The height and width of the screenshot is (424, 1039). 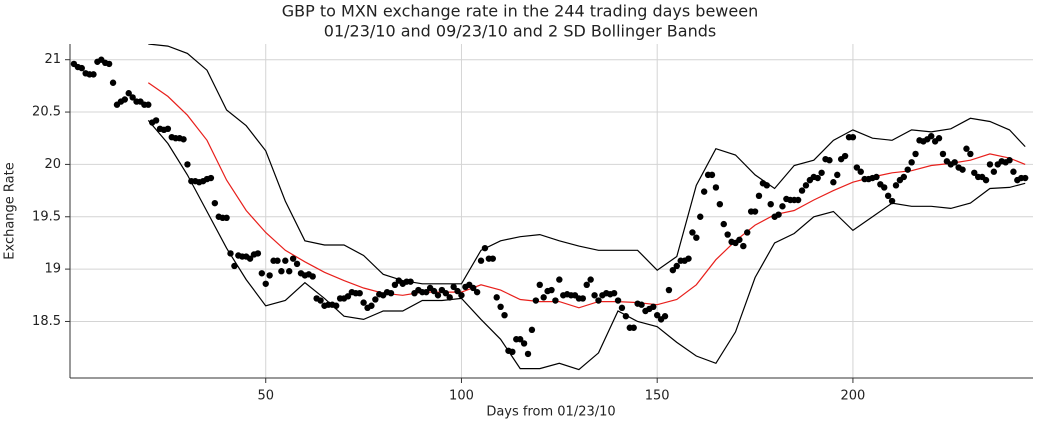 What do you see at coordinates (46, 216) in the screenshot?
I see `y-tick-label: 19.5` at bounding box center [46, 216].